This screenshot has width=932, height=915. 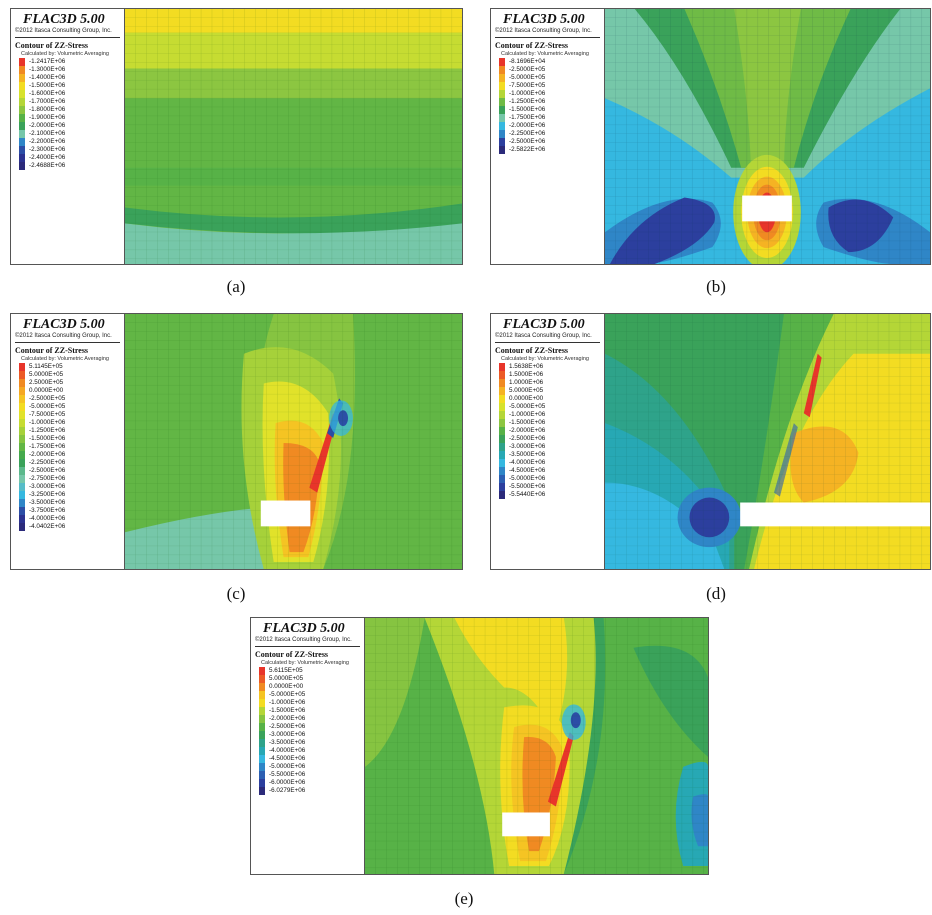 What do you see at coordinates (547, 150) in the screenshot?
I see `legend-row: -2.5822E+06` at bounding box center [547, 150].